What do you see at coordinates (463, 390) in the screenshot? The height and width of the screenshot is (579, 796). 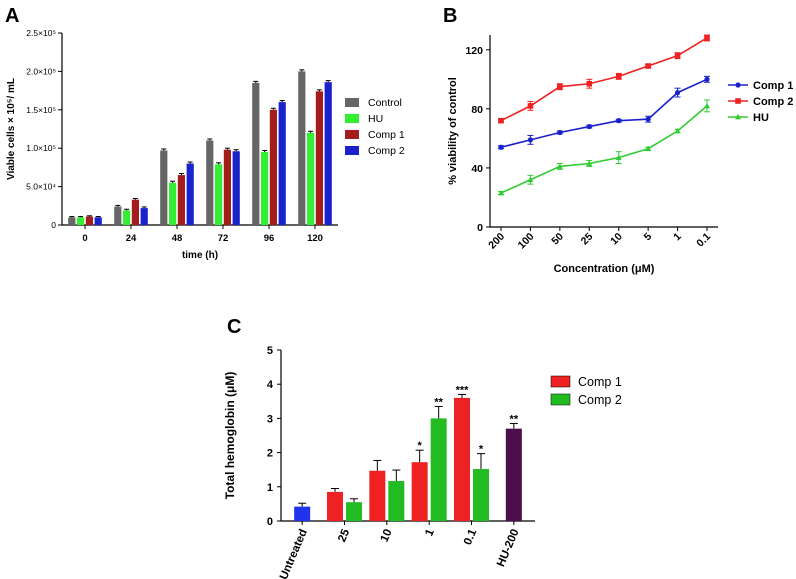 I see `significance-marker-c: ***` at bounding box center [463, 390].